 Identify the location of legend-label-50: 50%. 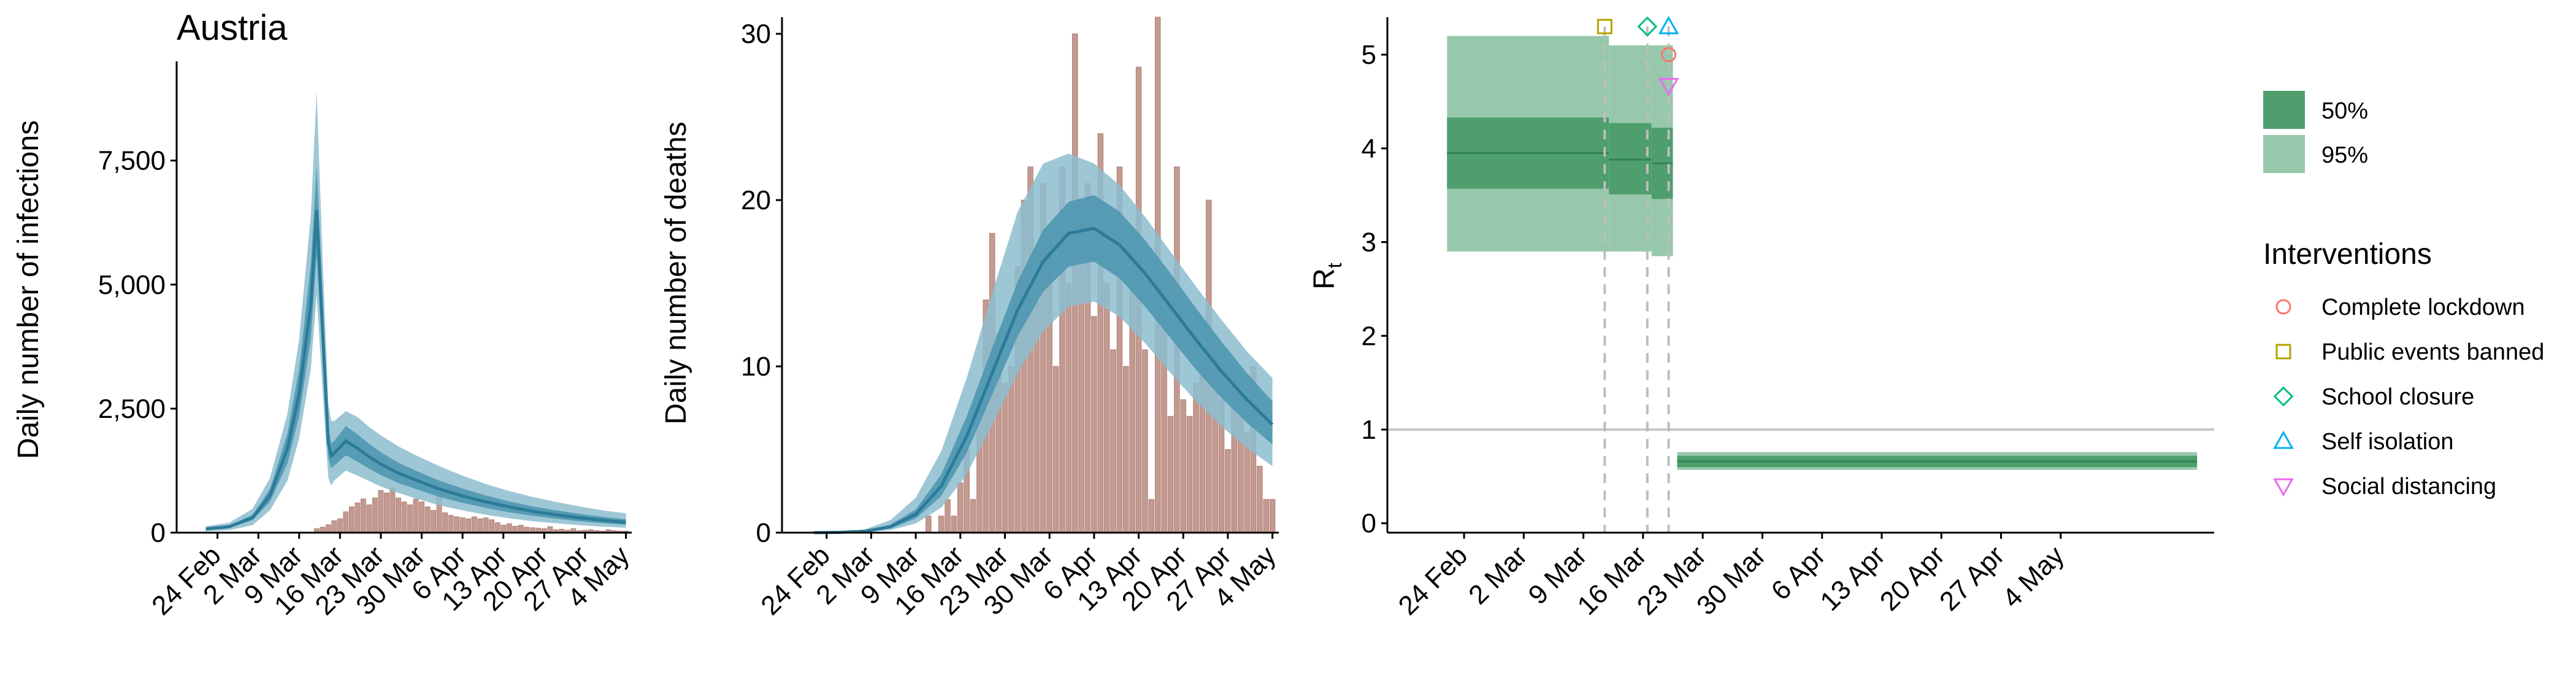
(2344, 111).